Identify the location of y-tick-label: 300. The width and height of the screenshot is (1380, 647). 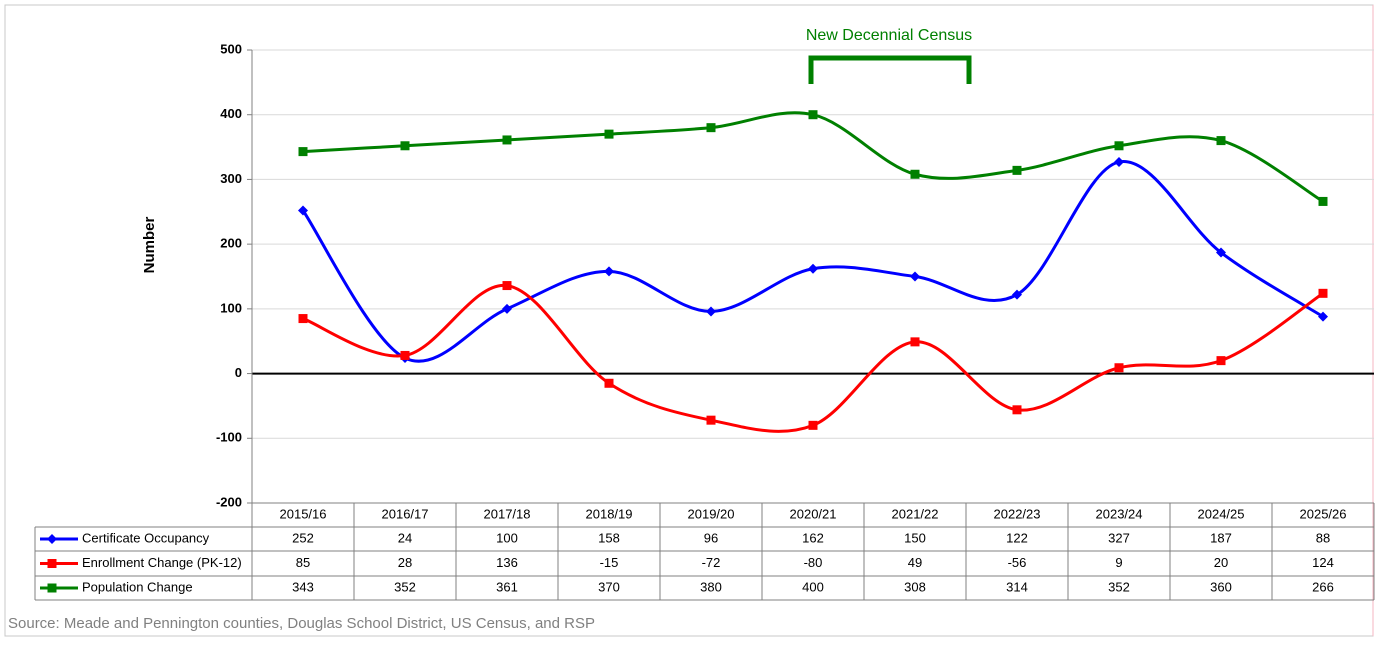
(231, 178).